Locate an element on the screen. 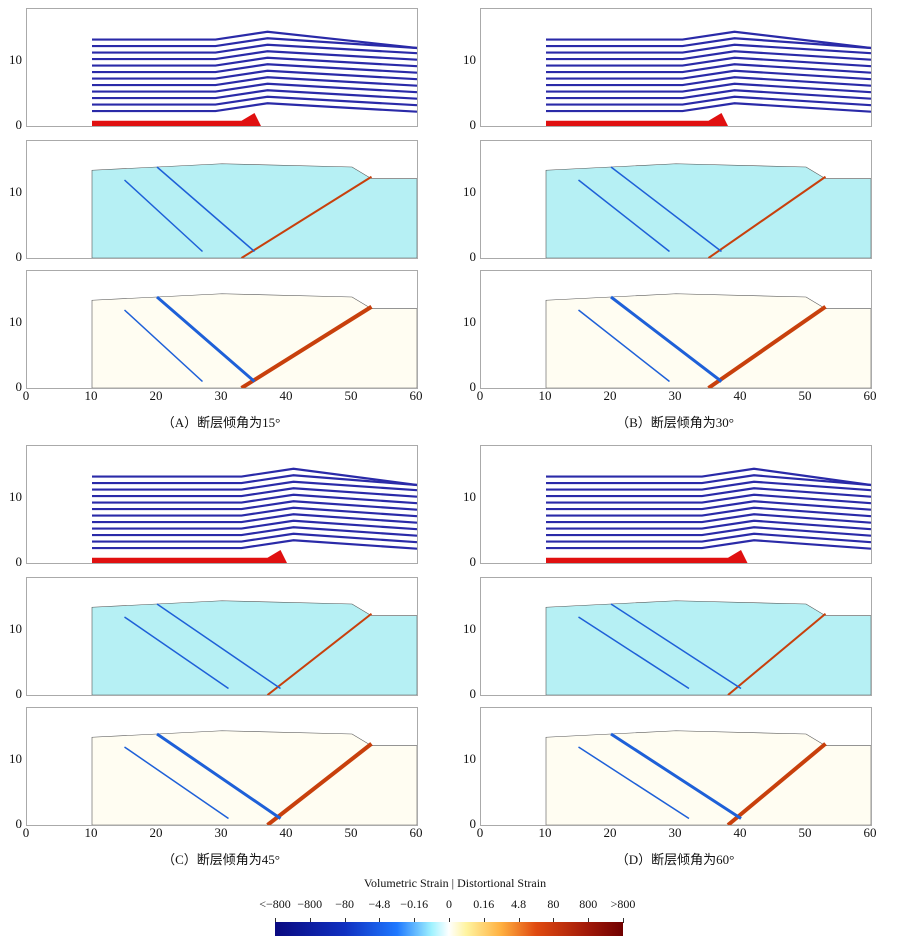  colorbar-label: 800 is located at coordinates (588, 904).